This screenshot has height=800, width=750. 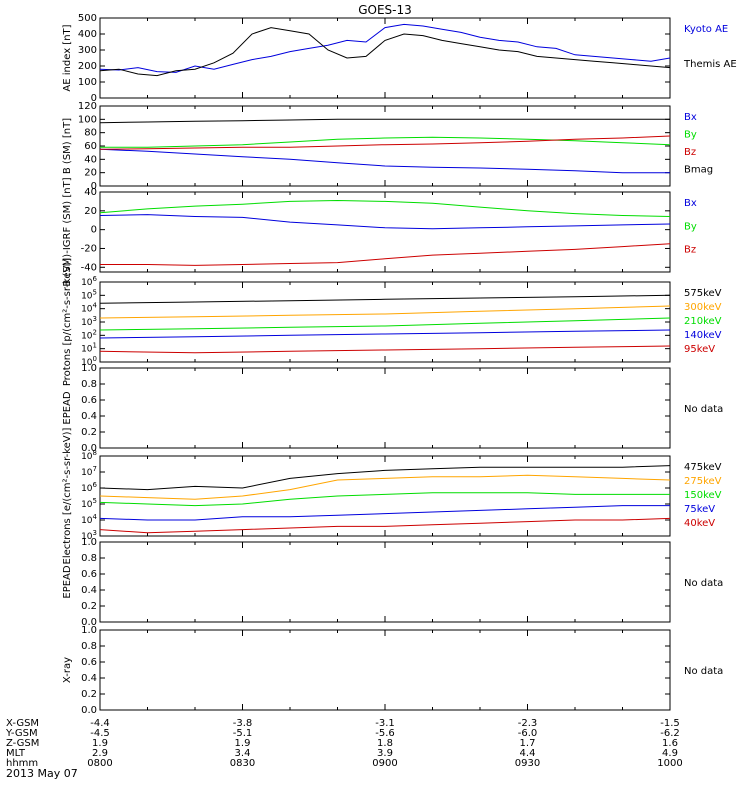 What do you see at coordinates (89, 574) in the screenshot?
I see `y-tick-label: 0.6` at bounding box center [89, 574].